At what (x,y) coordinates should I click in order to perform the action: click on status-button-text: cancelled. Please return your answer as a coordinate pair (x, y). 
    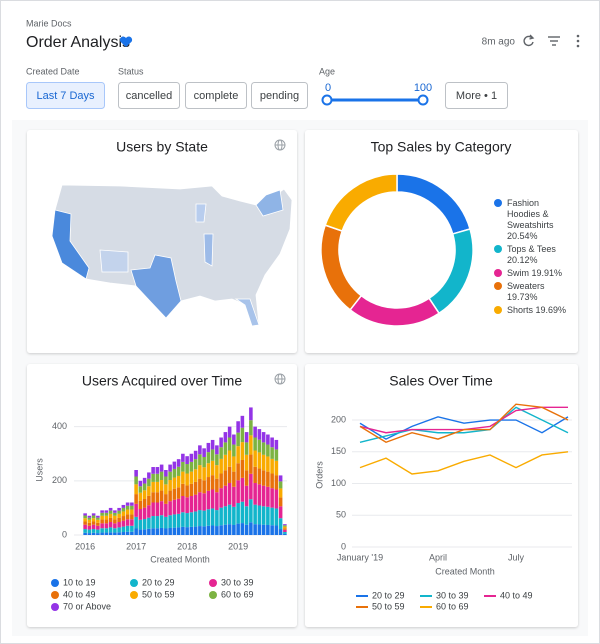
    Looking at the image, I should click on (149, 96).